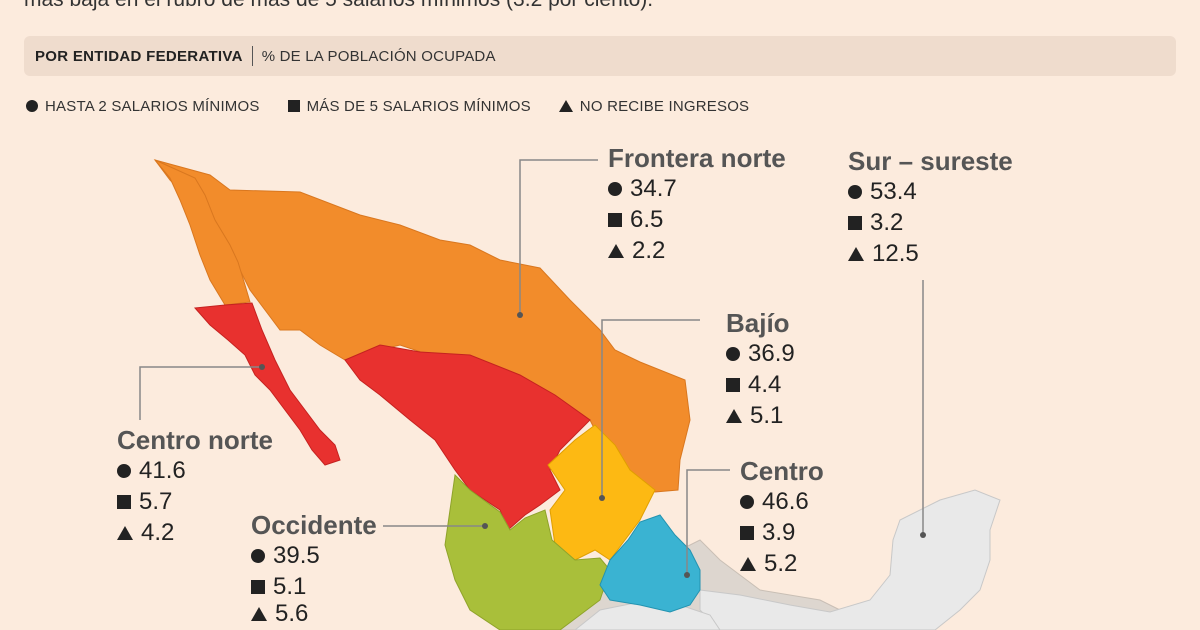 Image resolution: width=1200 pixels, height=630 pixels. What do you see at coordinates (850, 559) in the screenshot?
I see `map-region-sur-sureste` at bounding box center [850, 559].